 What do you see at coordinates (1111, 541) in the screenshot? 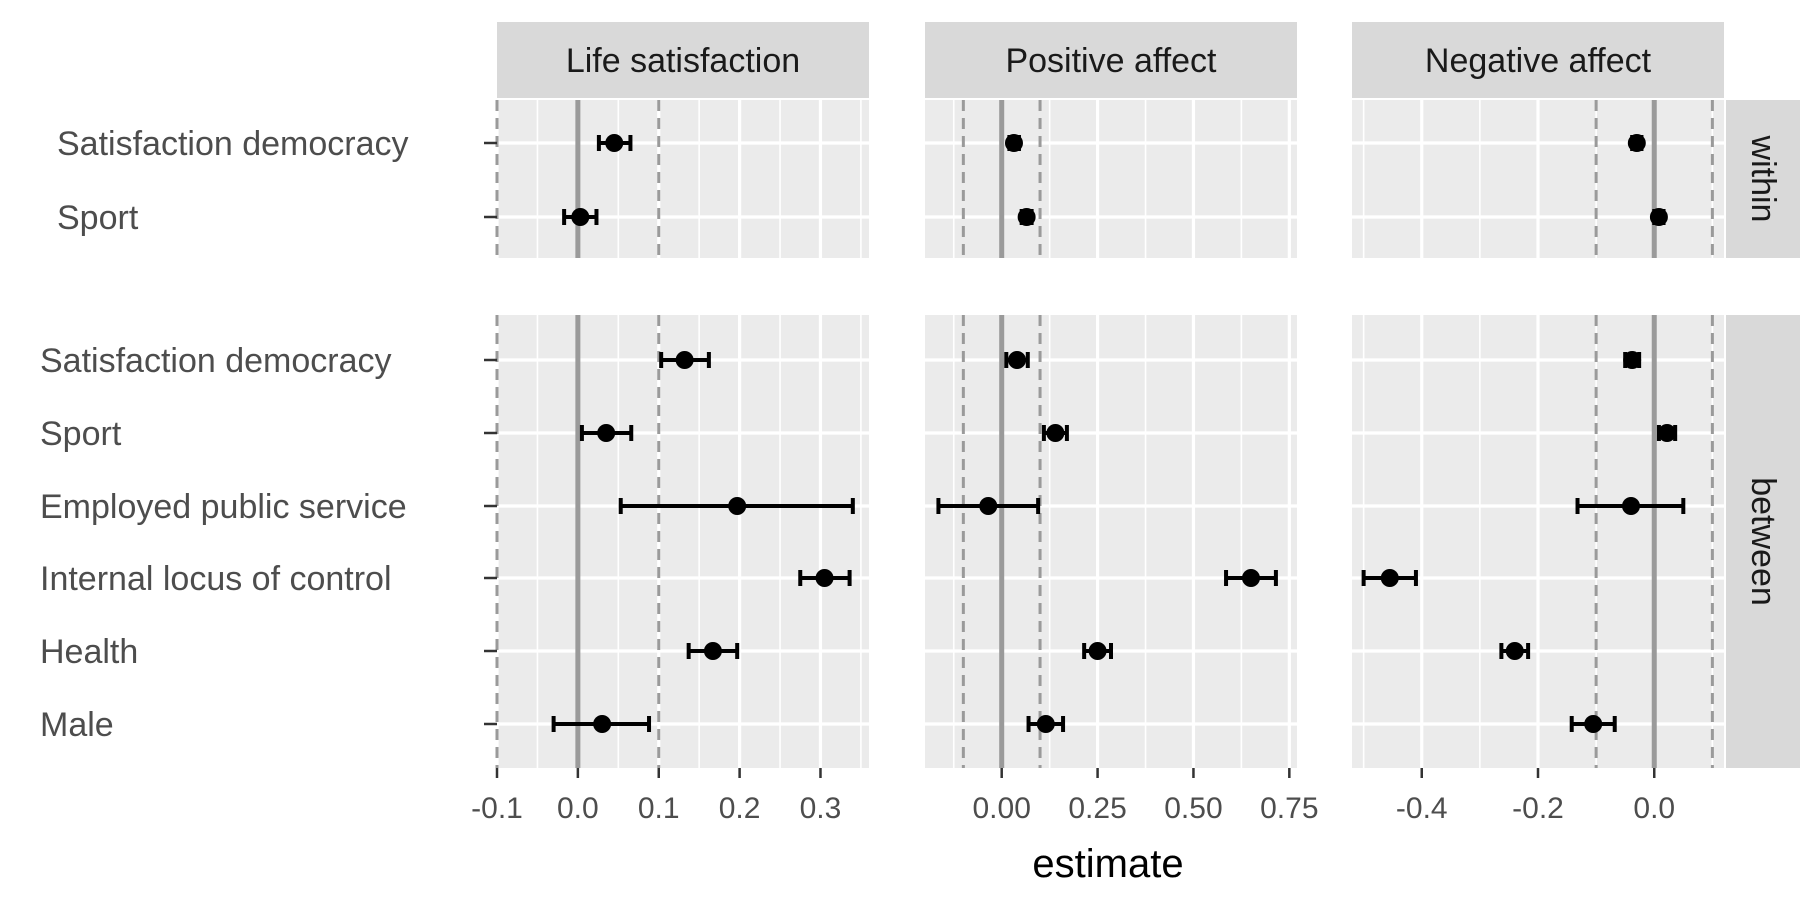
I see `panel-bg-positive-affect-between` at bounding box center [1111, 541].